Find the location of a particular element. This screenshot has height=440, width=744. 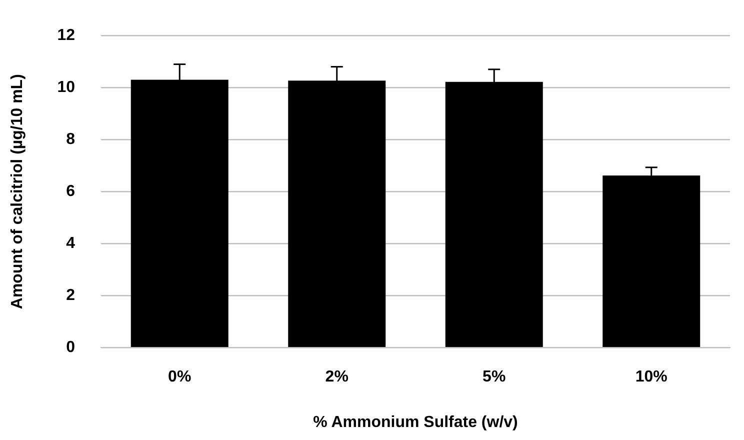

y-tick-label: 6 is located at coordinates (71, 191).